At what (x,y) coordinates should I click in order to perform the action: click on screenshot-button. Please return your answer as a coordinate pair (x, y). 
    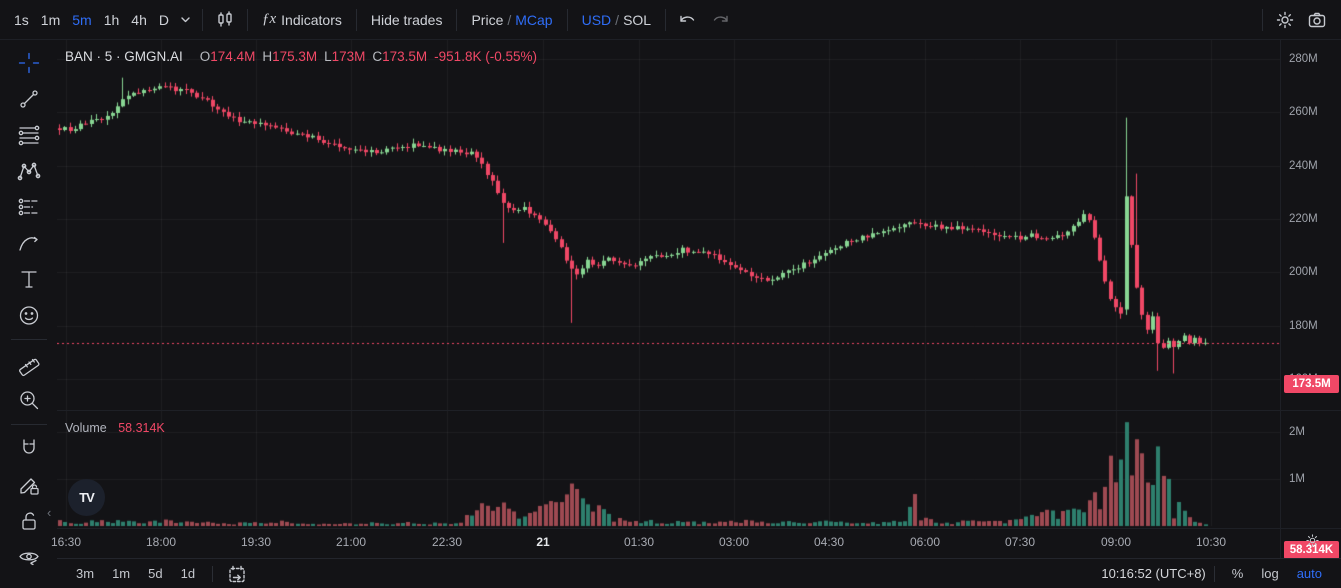
    Looking at the image, I should click on (1317, 20).